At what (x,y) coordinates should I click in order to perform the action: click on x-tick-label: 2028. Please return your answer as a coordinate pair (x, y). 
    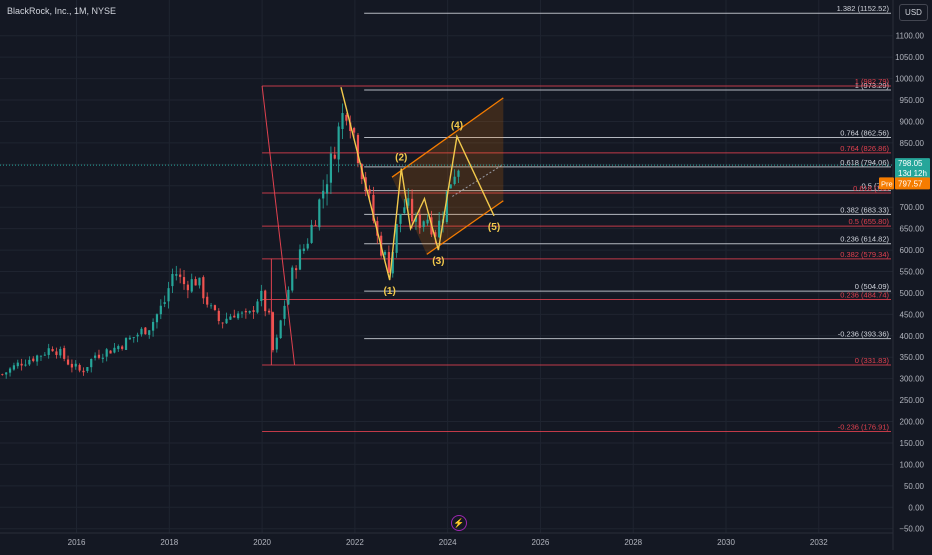
    Looking at the image, I should click on (633, 542).